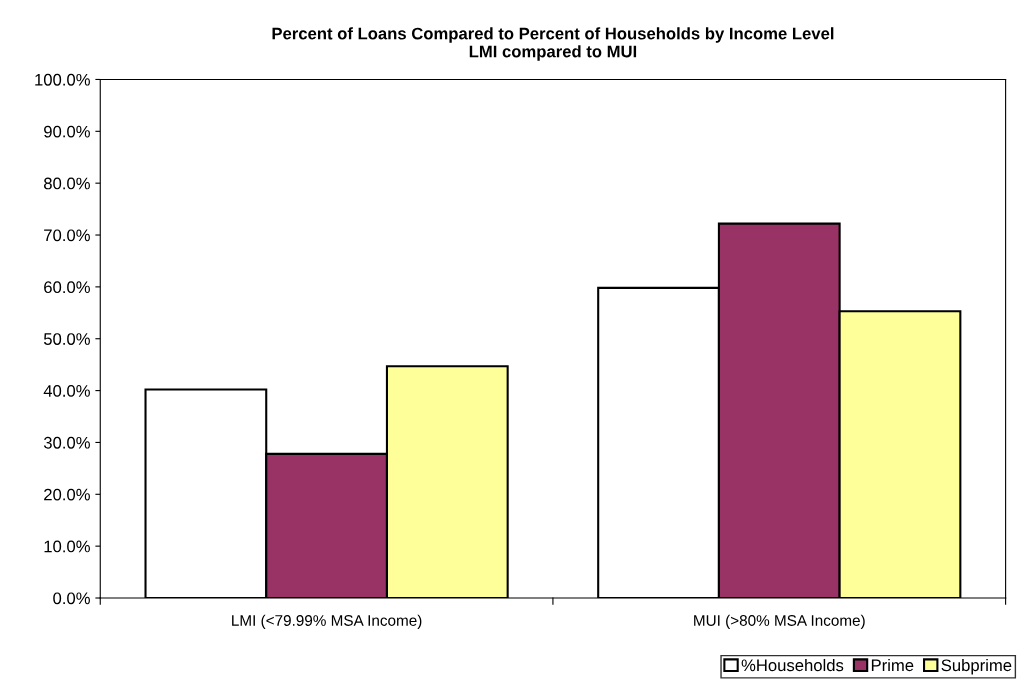 This screenshot has width=1023, height=685. I want to click on chart-title: Percent of Loans Compared to Percent of Households by Income Level LMI compared to MUI, so click(553, 44).